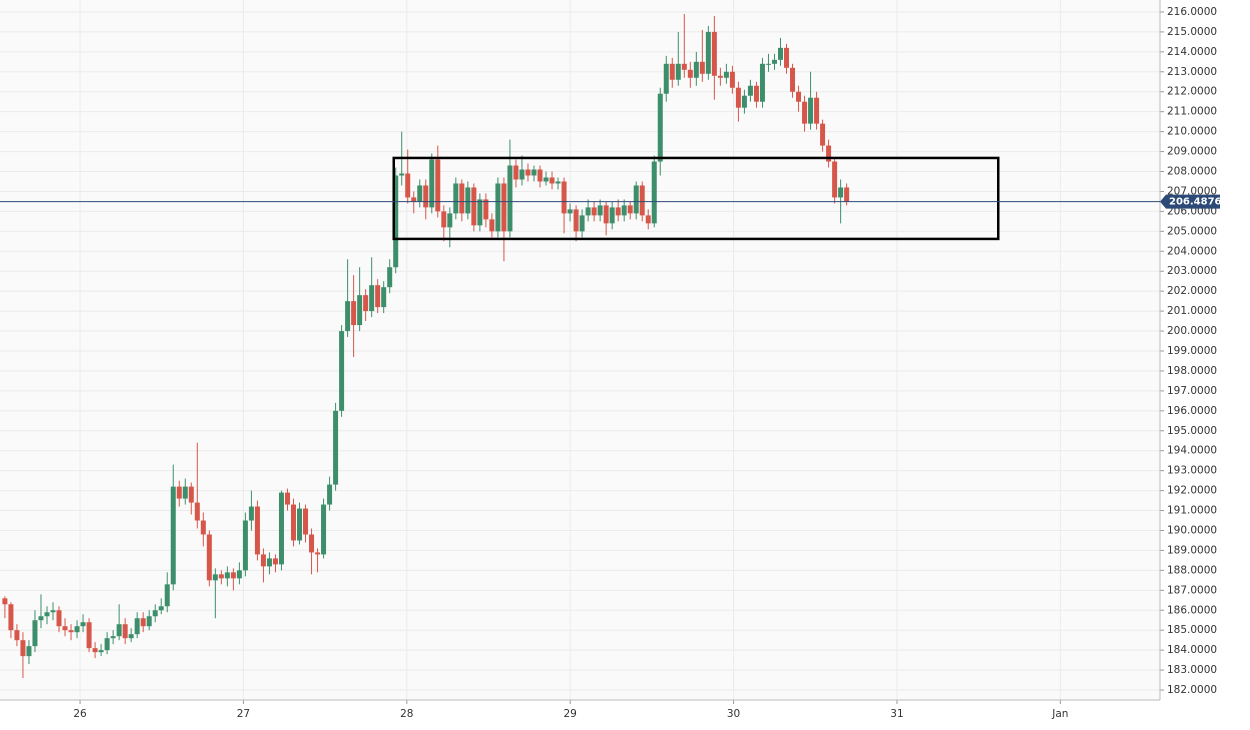 The height and width of the screenshot is (730, 1250). Describe the element at coordinates (1192, 431) in the screenshot. I see `y-tick-label: 195.0000` at that location.